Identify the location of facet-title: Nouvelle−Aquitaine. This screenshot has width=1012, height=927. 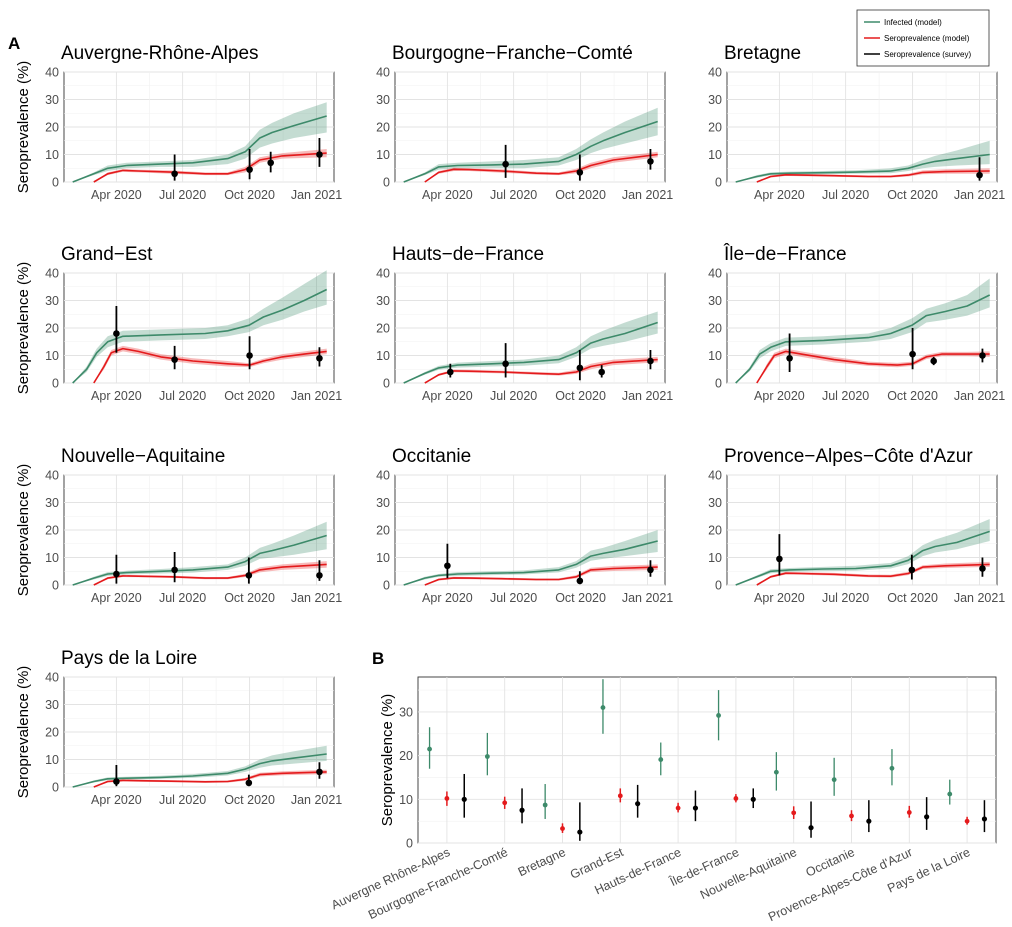
(143, 456).